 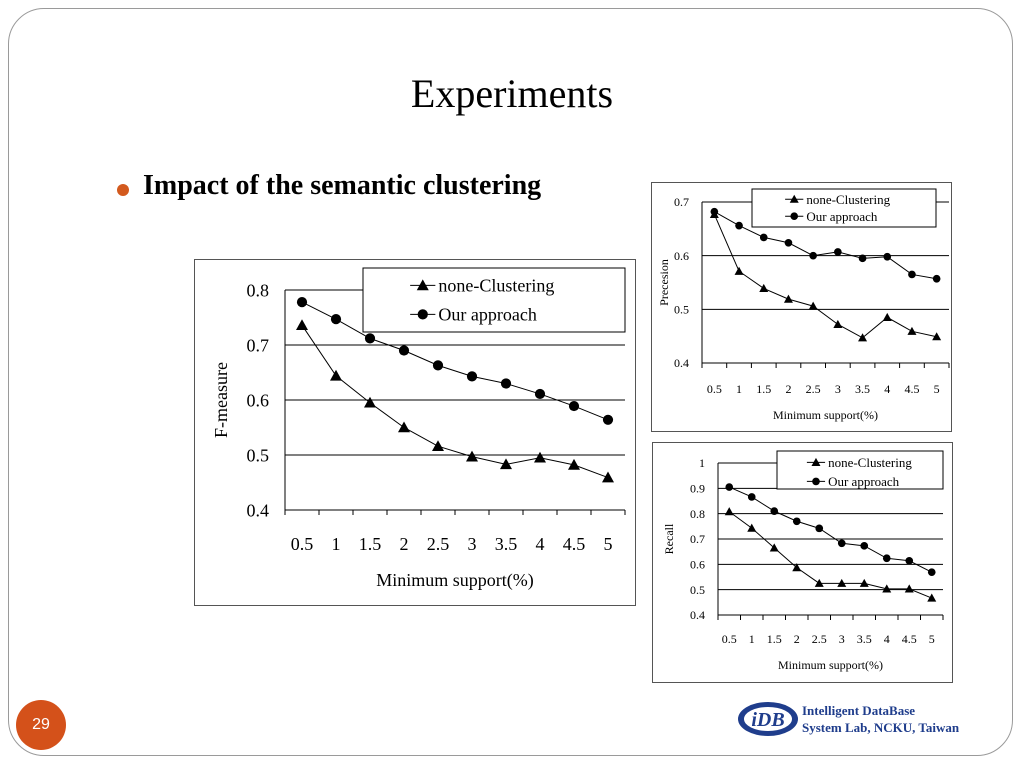 What do you see at coordinates (788, 389) in the screenshot?
I see `x-tick-label: 2` at bounding box center [788, 389].